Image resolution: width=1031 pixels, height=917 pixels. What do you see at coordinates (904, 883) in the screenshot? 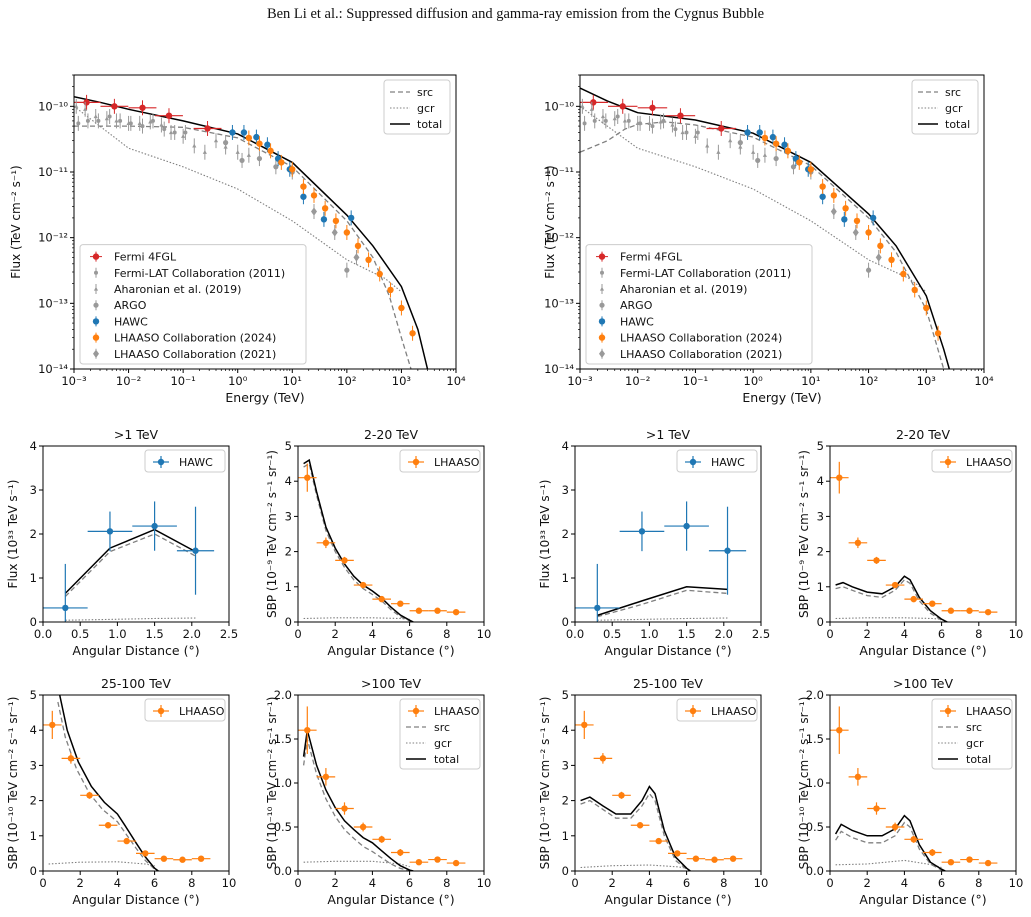
I see `x-tick-label: 4` at bounding box center [904, 883].